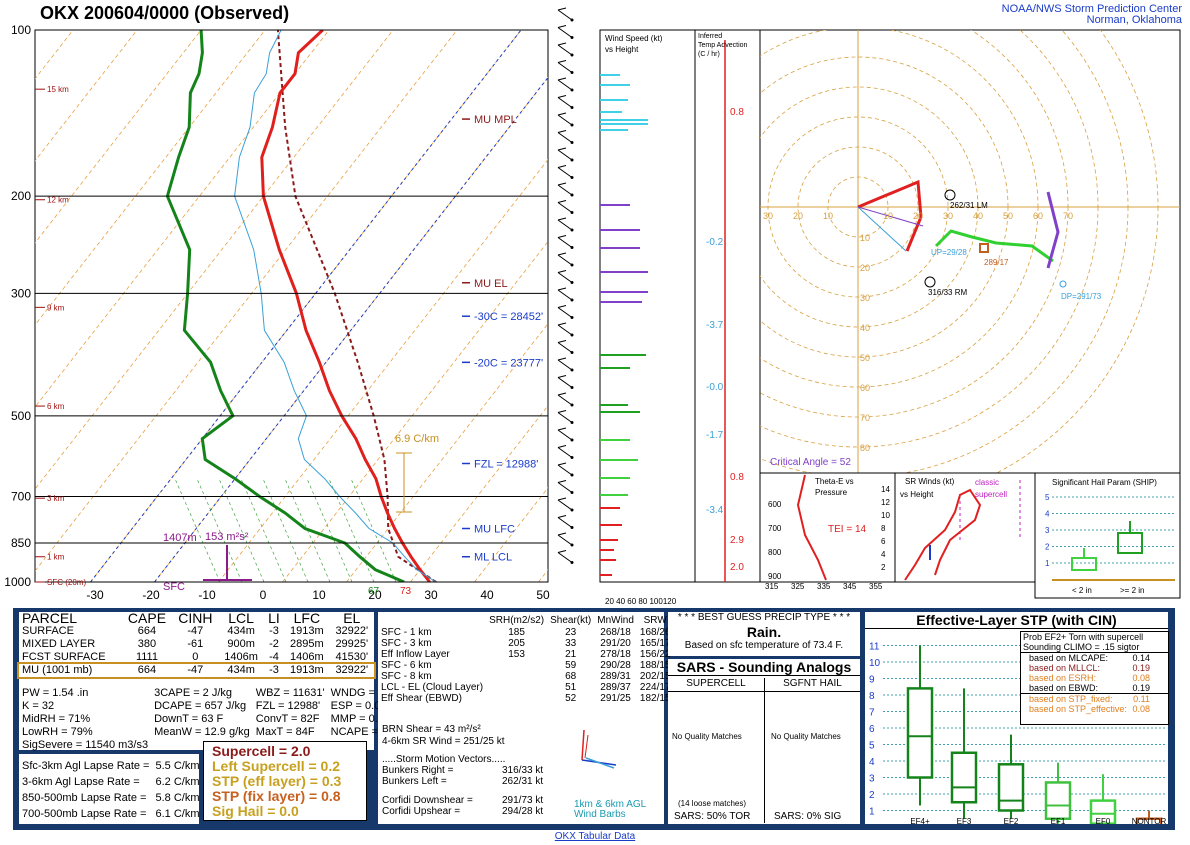  What do you see at coordinates (1047, 514) in the screenshot?
I see `ship-y-tick: 4` at bounding box center [1047, 514].